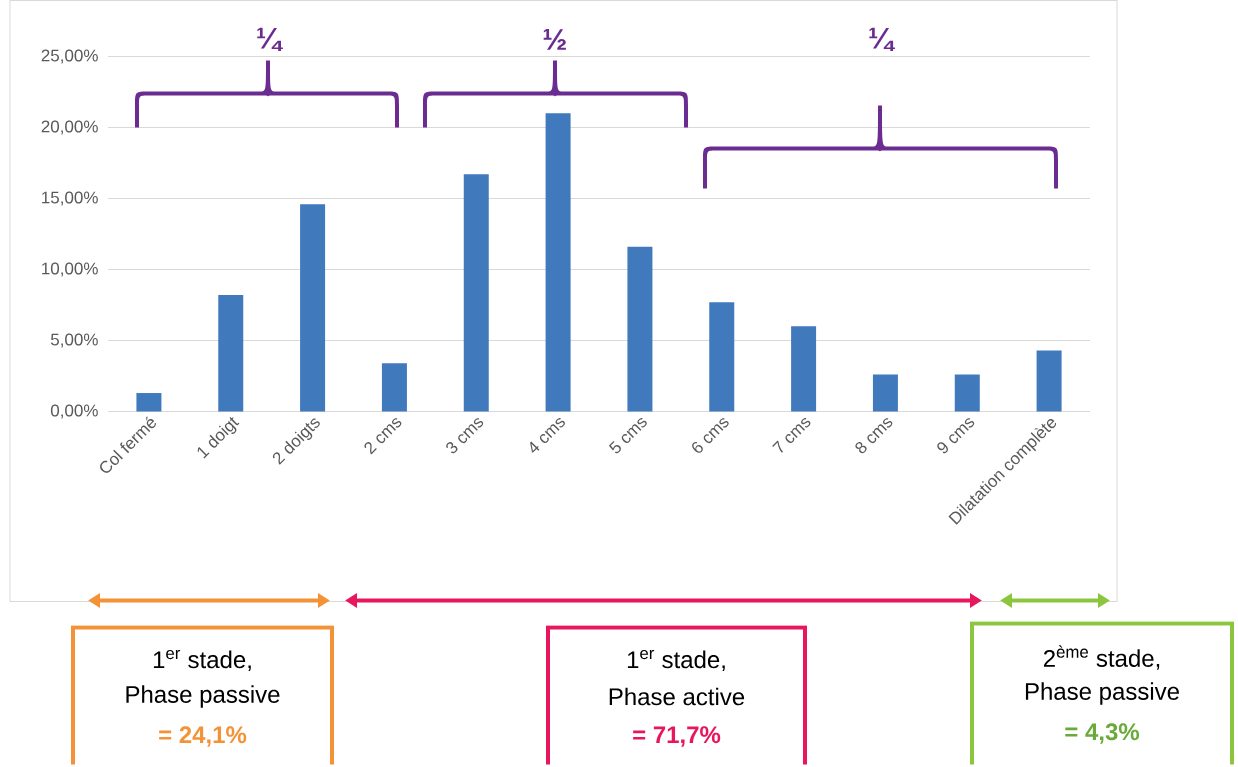 The image size is (1238, 767). Describe the element at coordinates (69, 127) in the screenshot. I see `y-tick-label: 20,00%` at that location.